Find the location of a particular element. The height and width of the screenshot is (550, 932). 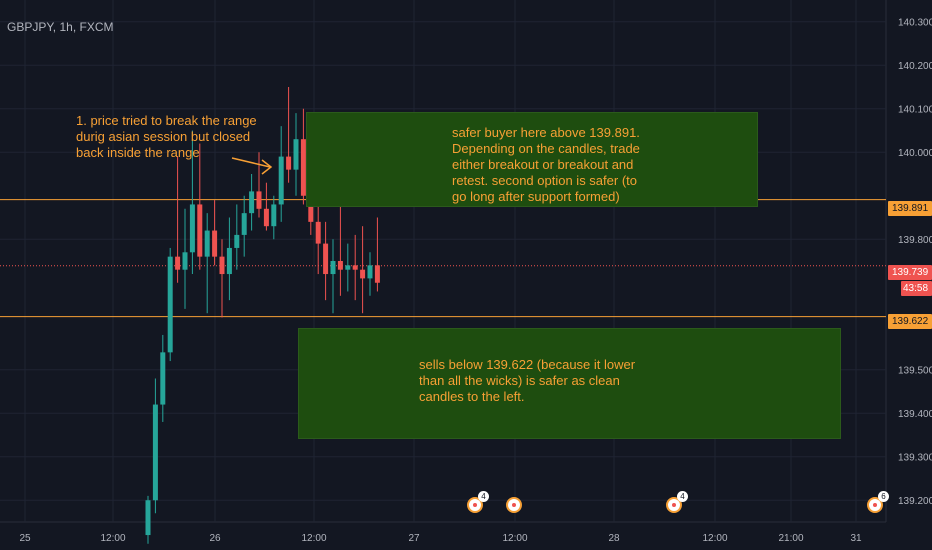

time-tick-label: 26 is located at coordinates (215, 538).